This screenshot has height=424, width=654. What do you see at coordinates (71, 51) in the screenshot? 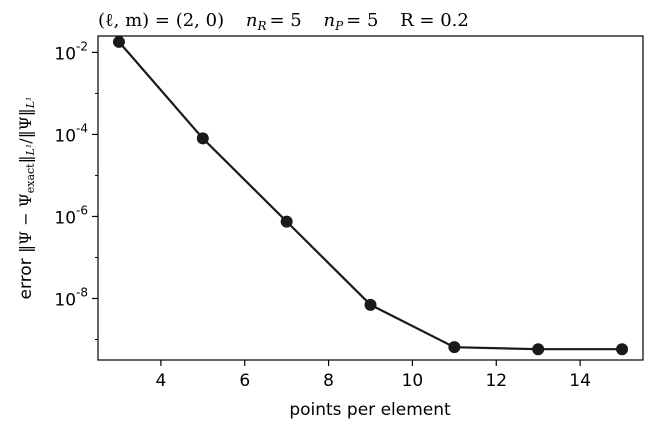
I see `y-tick-label: 10⁻²` at bounding box center [71, 51].